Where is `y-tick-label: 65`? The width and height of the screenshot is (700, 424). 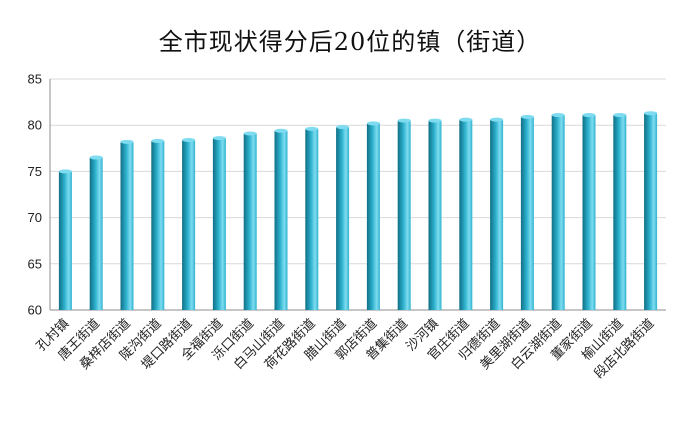 y-tick-label: 65 is located at coordinates (35, 263).